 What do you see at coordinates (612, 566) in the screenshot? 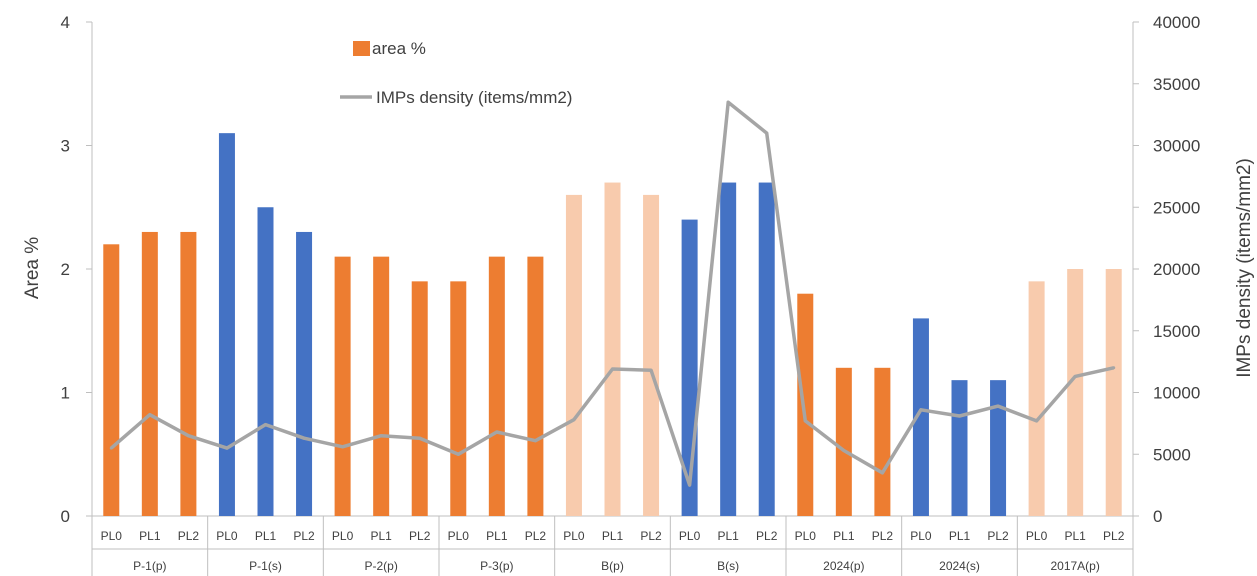
I see `x-group-label: B(p)` at bounding box center [612, 566].